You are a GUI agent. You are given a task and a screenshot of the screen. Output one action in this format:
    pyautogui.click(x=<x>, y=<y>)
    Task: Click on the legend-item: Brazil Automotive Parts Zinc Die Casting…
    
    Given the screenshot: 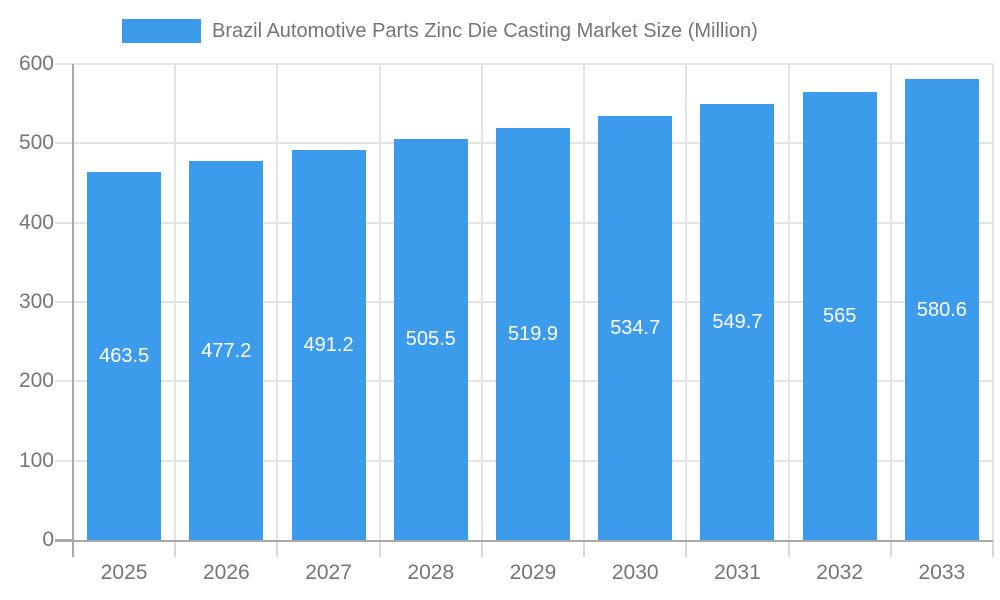 What is the action you would take?
    pyautogui.click(x=440, y=31)
    